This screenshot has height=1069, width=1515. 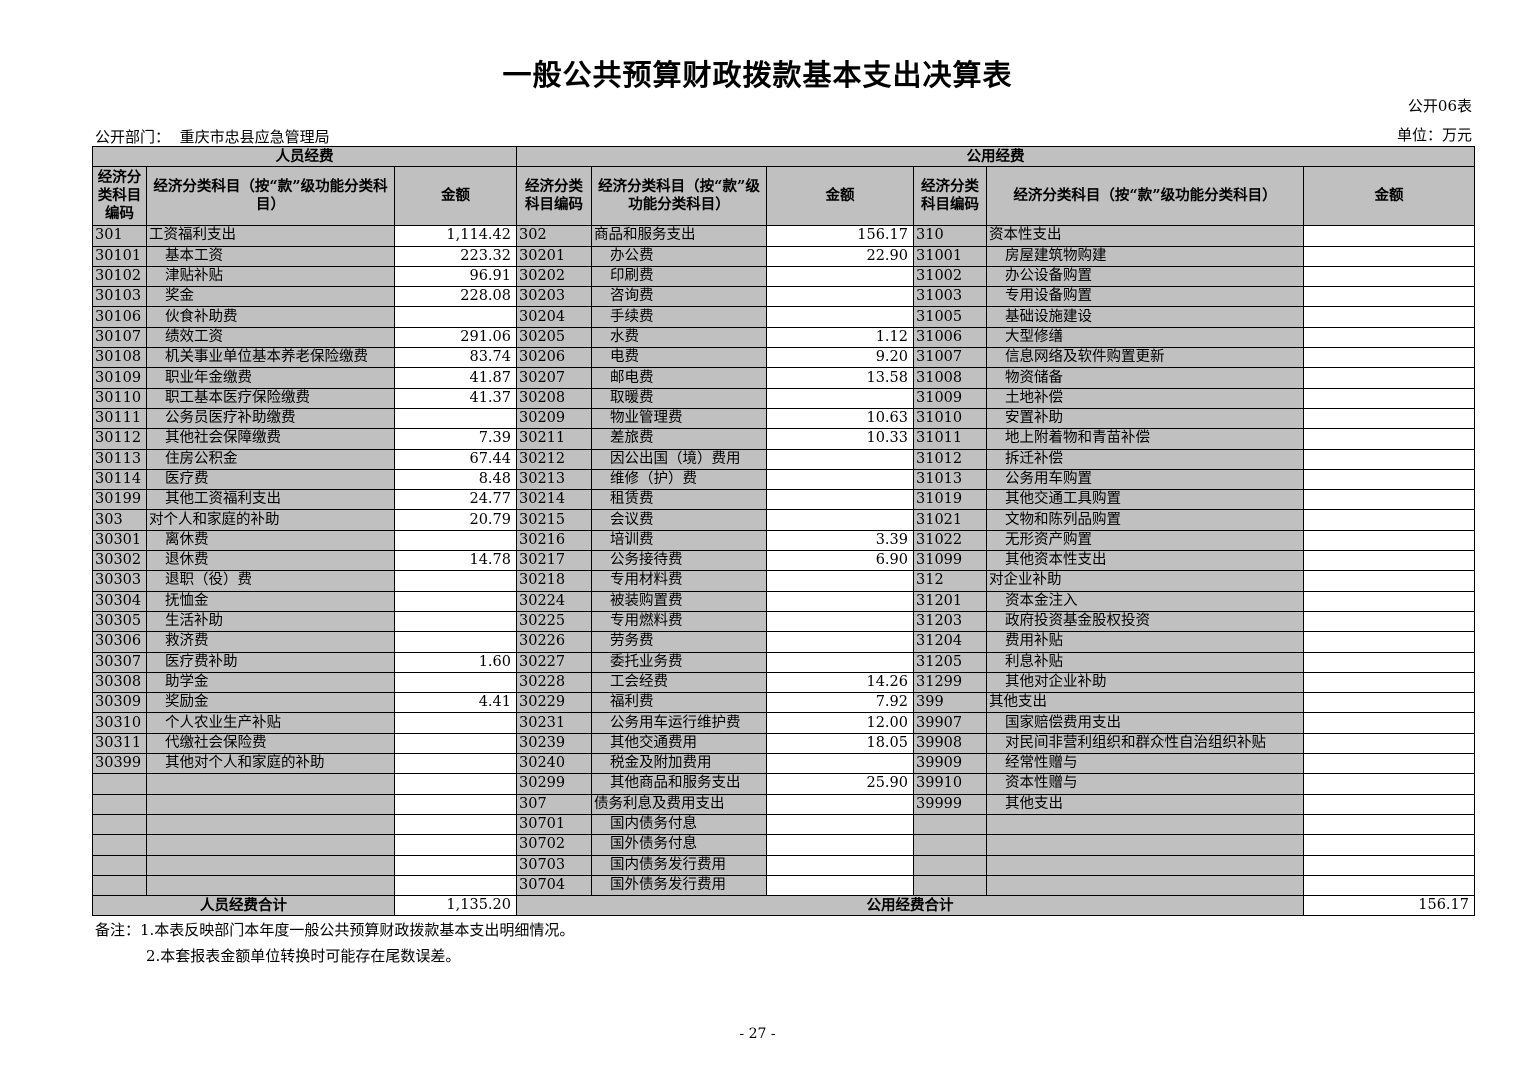 I want to click on item-code: 312, so click(x=950, y=581).